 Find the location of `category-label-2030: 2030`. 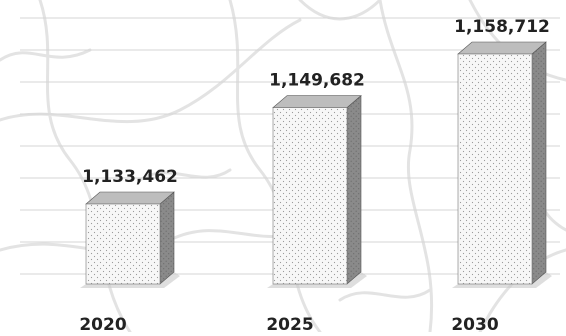

category-label-2030: 2030 is located at coordinates (474, 323).